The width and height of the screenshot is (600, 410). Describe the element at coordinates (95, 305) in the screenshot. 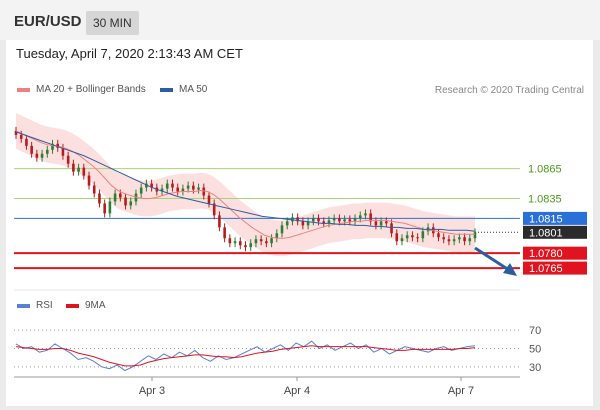

I see `legend-ma9-label: 9MA` at that location.